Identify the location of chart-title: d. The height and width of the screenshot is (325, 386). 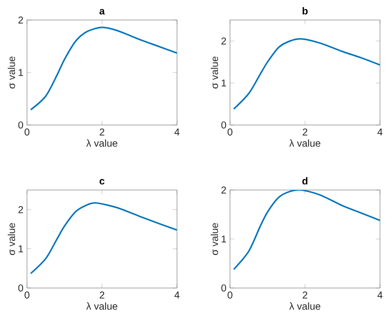
(305, 180).